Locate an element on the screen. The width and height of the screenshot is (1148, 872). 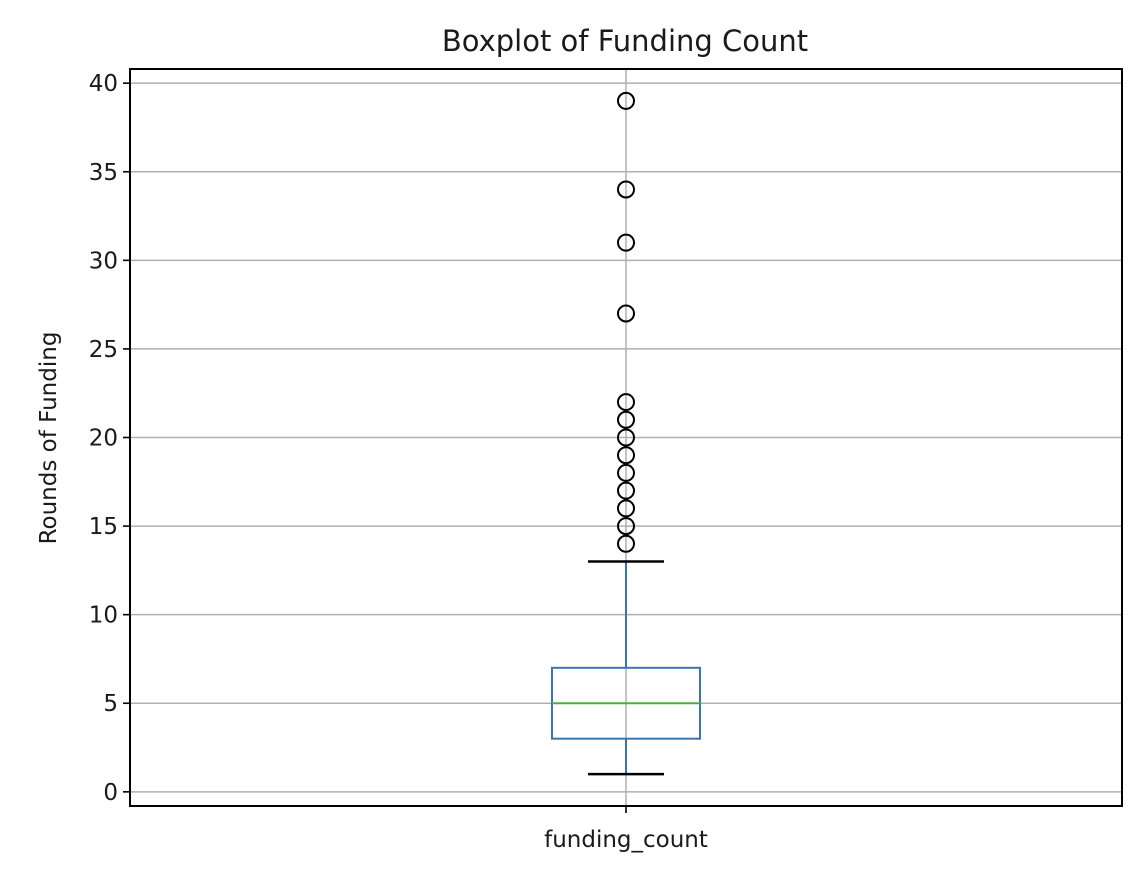
y-tick-label: 10 is located at coordinates (103, 616).